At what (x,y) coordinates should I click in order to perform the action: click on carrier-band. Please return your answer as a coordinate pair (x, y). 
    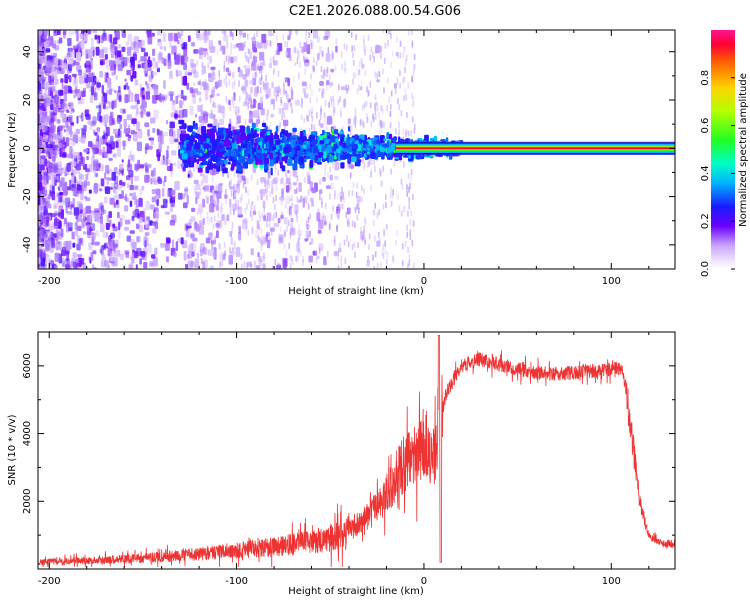
    Looking at the image, I should click on (535, 144).